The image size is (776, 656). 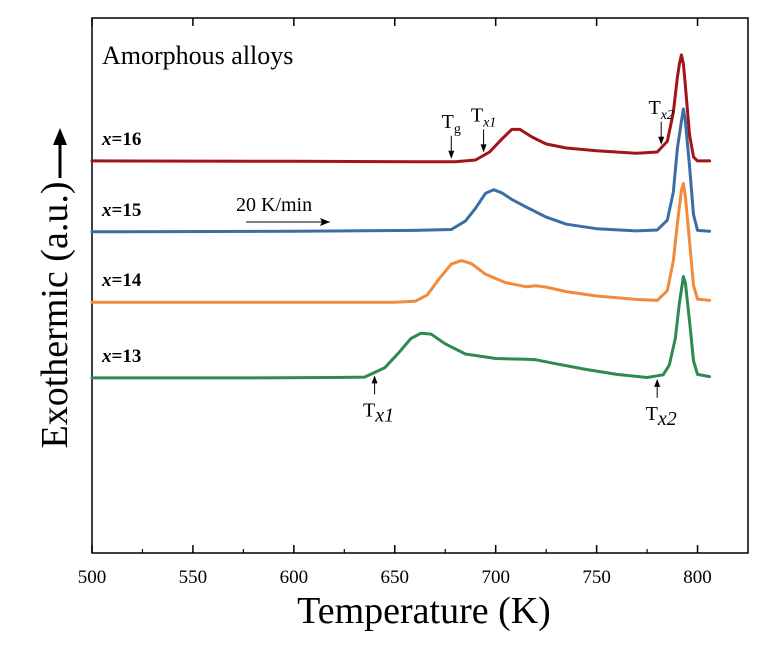 I want to click on marker-tx2-16: Tx2, so click(x=661, y=121).